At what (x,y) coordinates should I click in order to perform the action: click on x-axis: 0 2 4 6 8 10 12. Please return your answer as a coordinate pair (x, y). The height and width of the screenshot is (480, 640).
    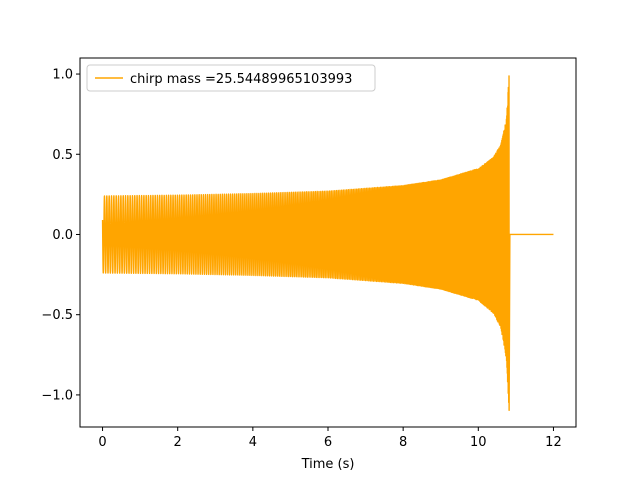
    Looking at the image, I should click on (330, 438).